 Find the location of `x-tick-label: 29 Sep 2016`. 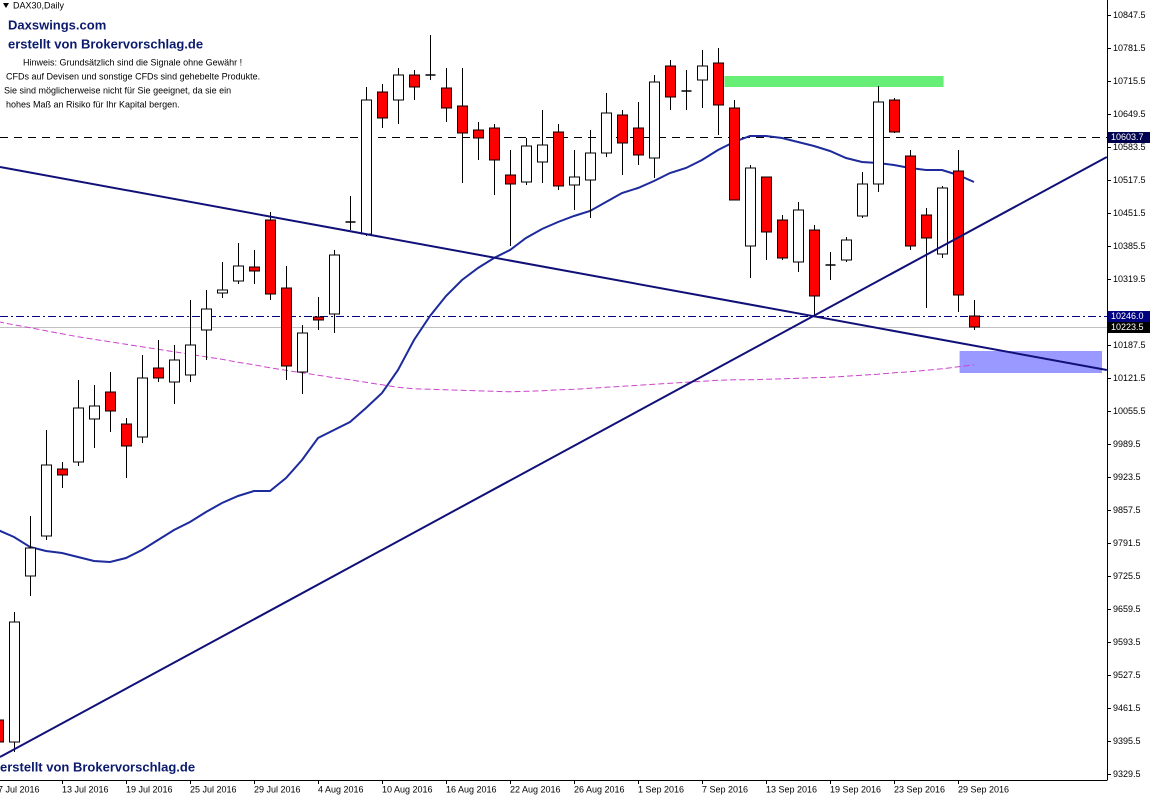

x-tick-label: 29 Sep 2016 is located at coordinates (983, 789).